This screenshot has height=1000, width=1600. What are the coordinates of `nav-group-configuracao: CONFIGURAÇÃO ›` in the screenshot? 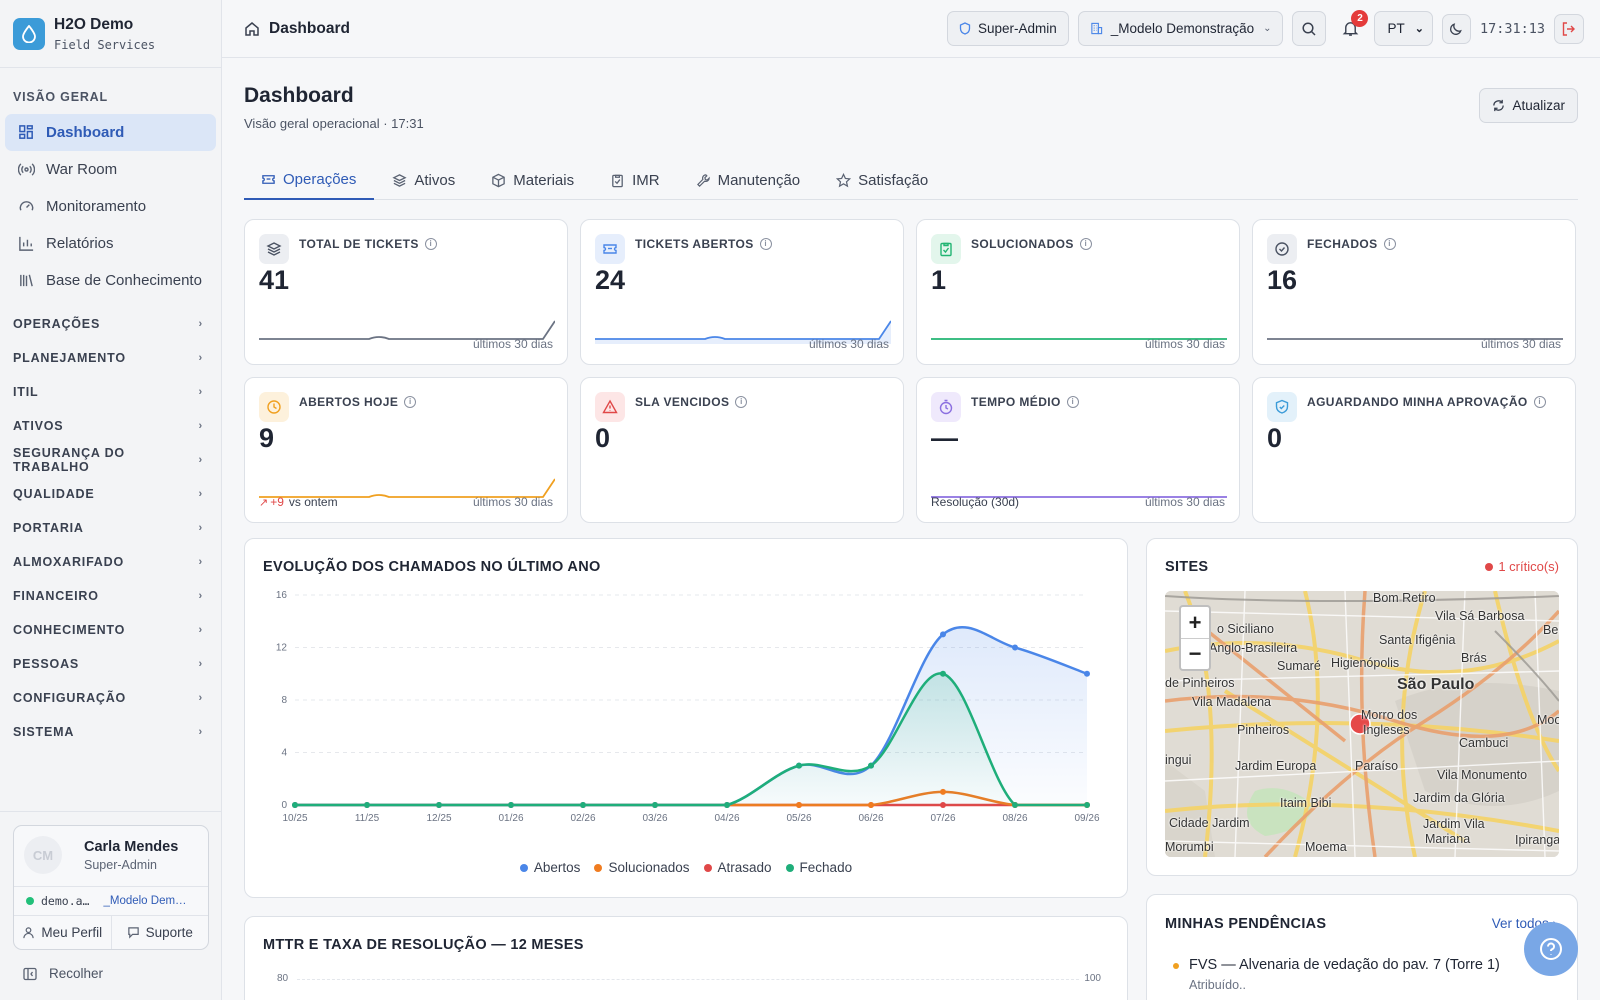 It's located at (108, 698).